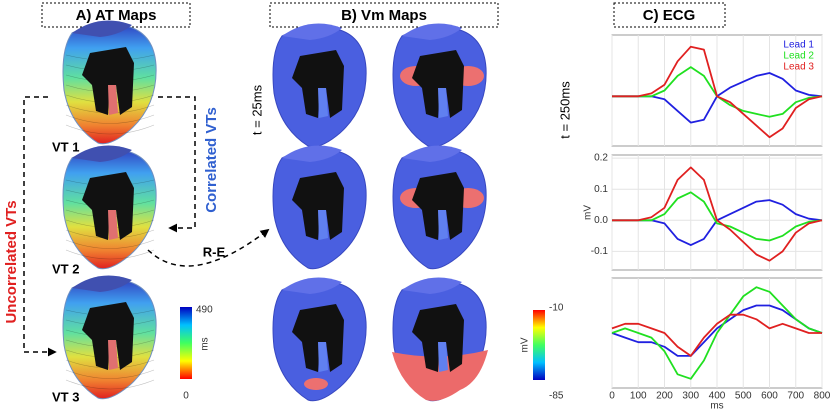  Describe the element at coordinates (717, 396) in the screenshot. I see `x-tick-label: 400` at that location.